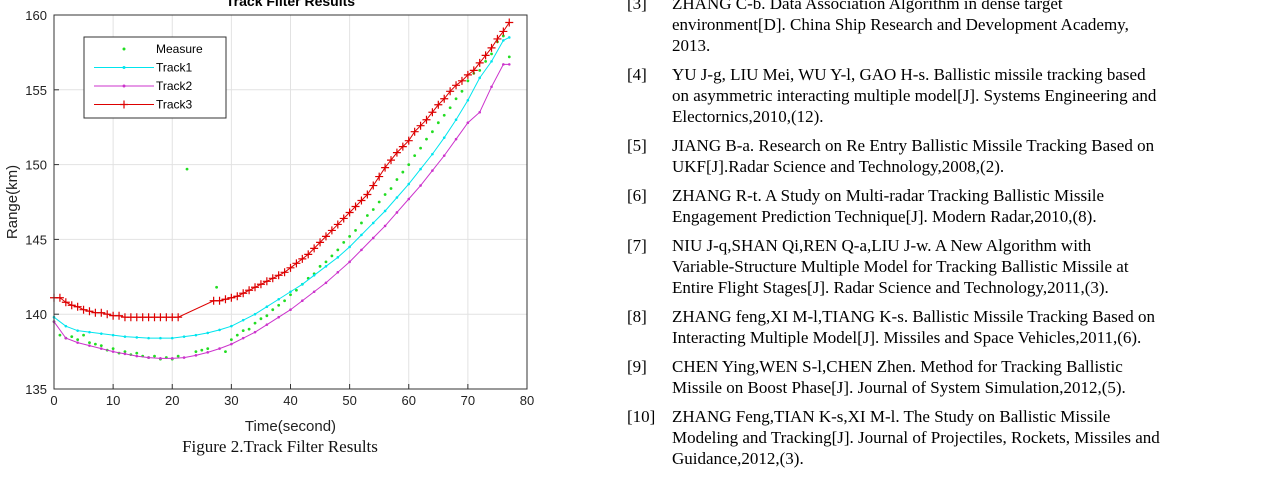  Describe the element at coordinates (290, 426) in the screenshot. I see `x-axis-label: Time(second)` at that location.